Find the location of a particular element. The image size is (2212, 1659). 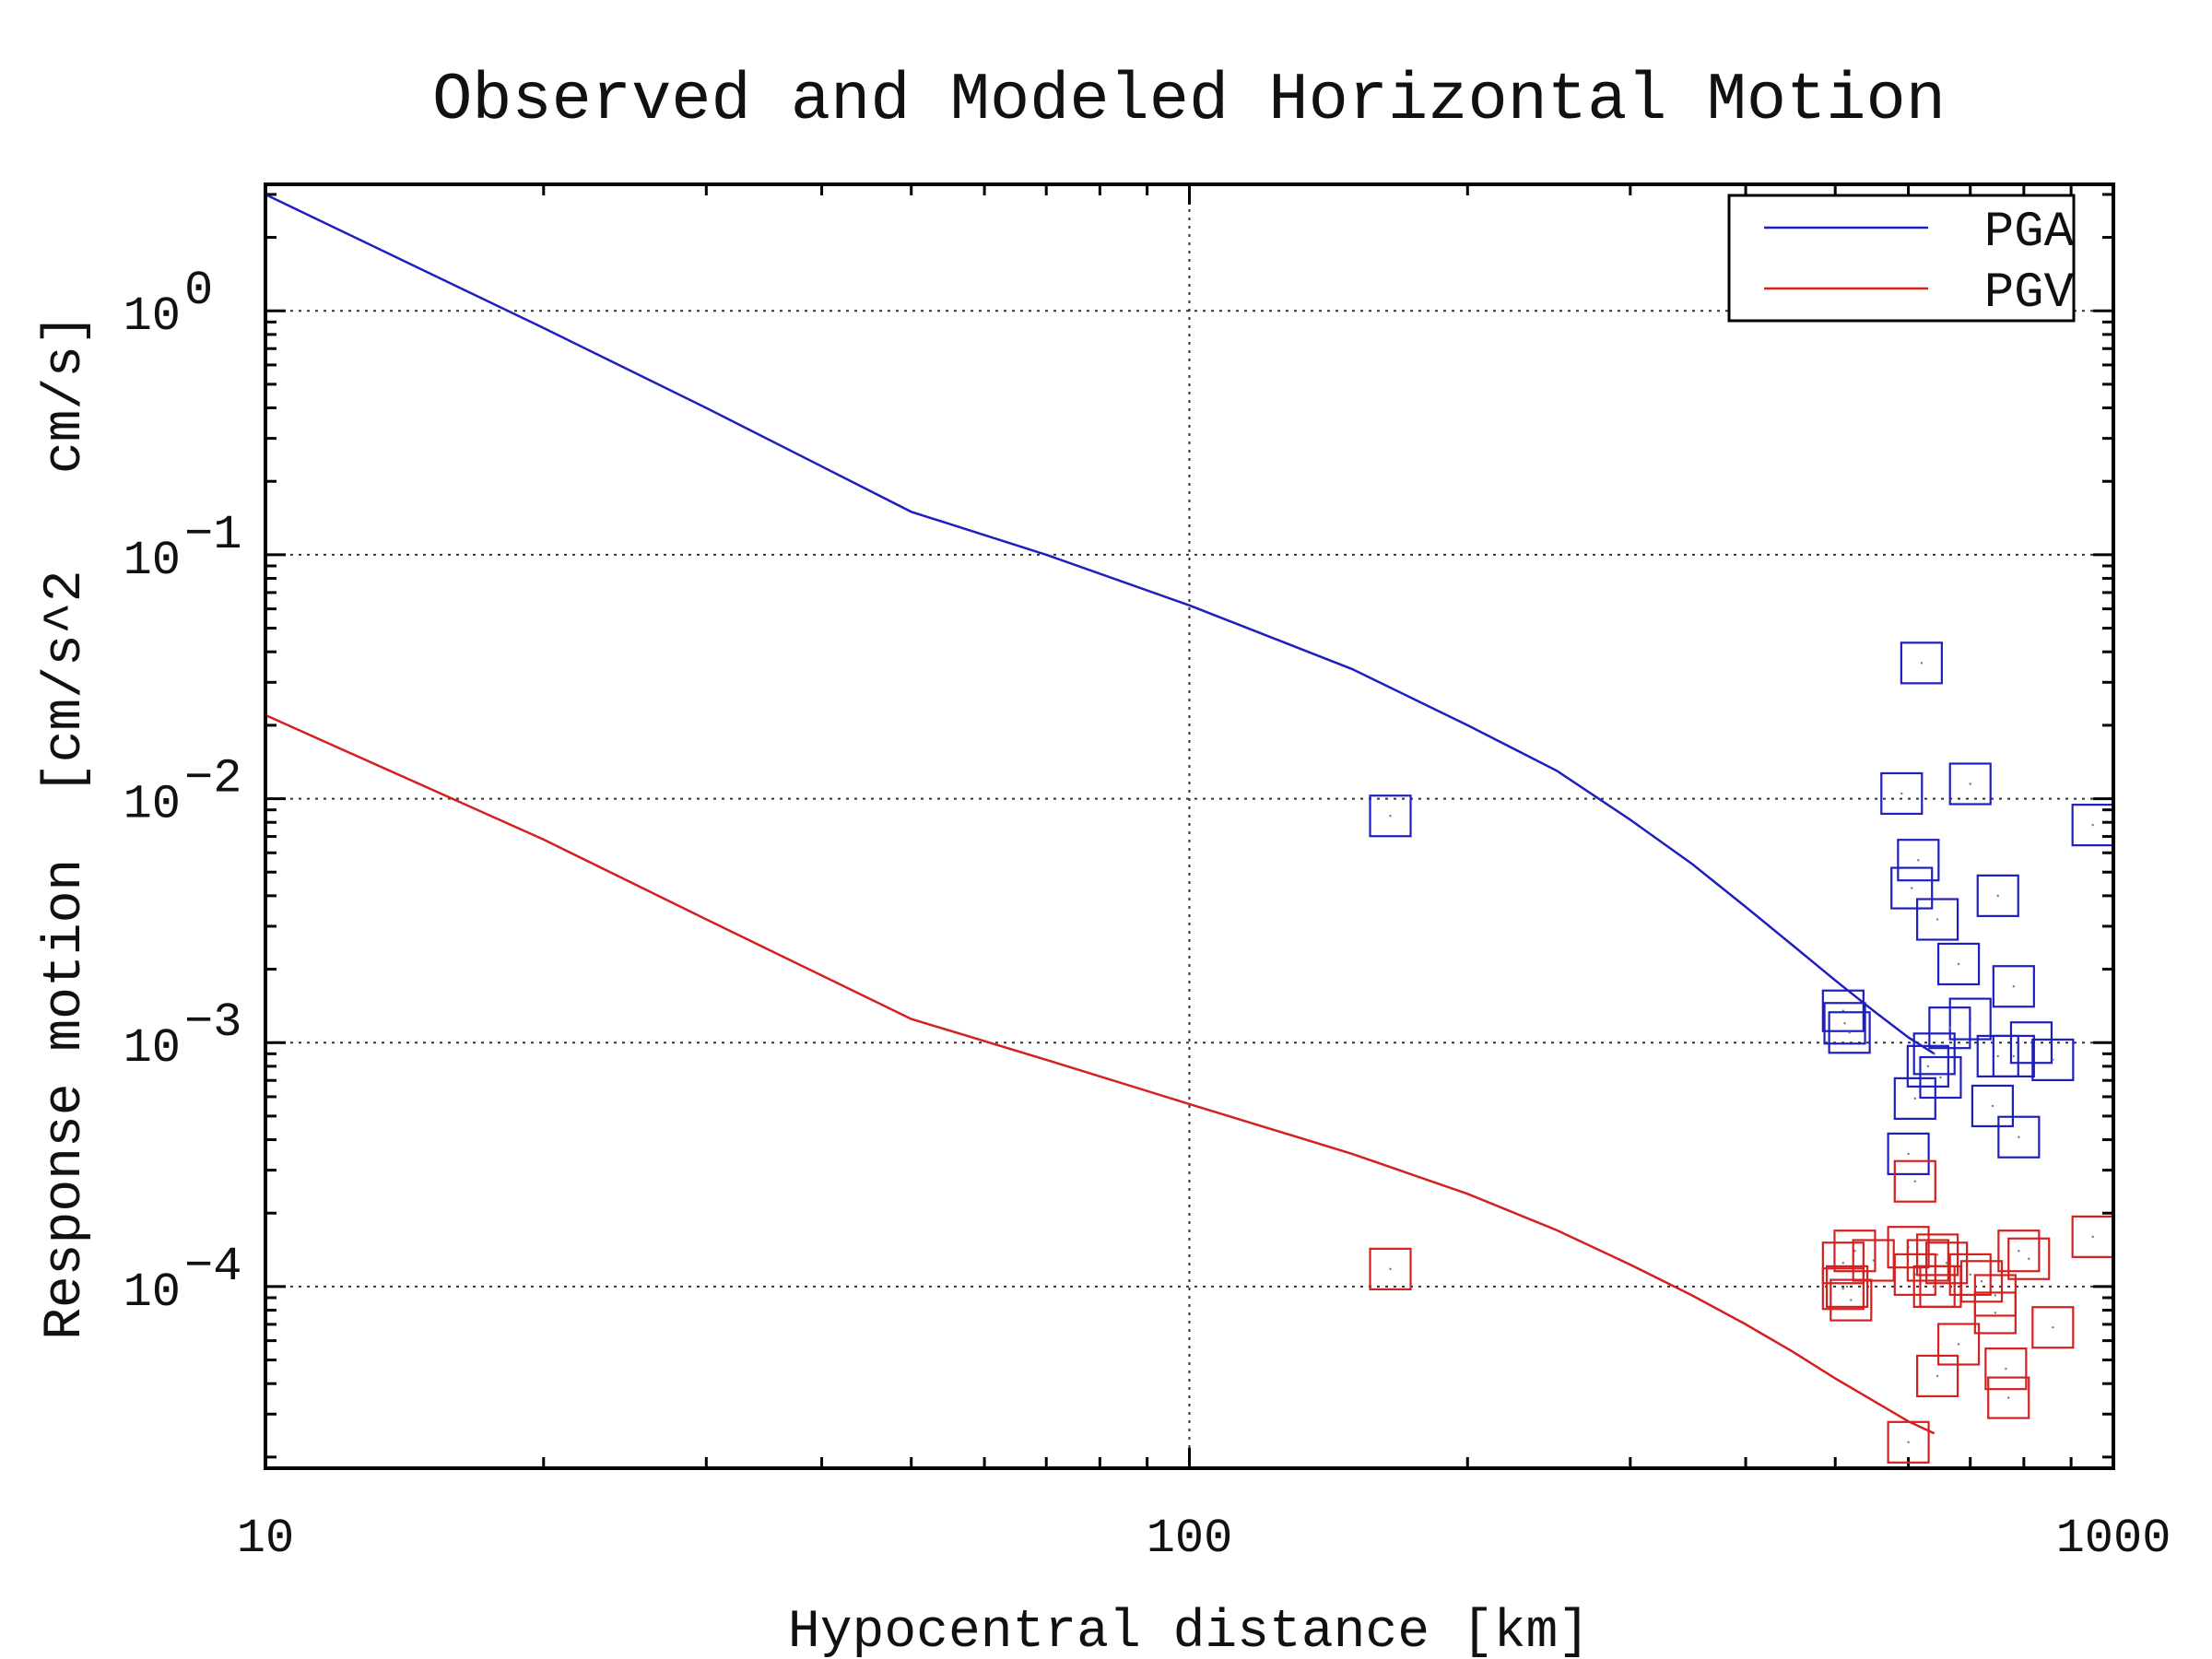

legend: PGA PGV is located at coordinates (1901, 258).